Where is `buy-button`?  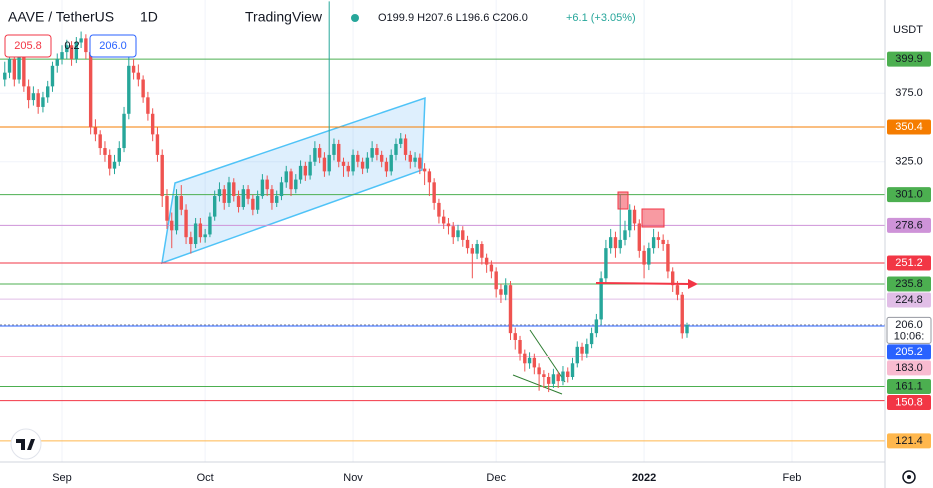
buy-button is located at coordinates (113, 46).